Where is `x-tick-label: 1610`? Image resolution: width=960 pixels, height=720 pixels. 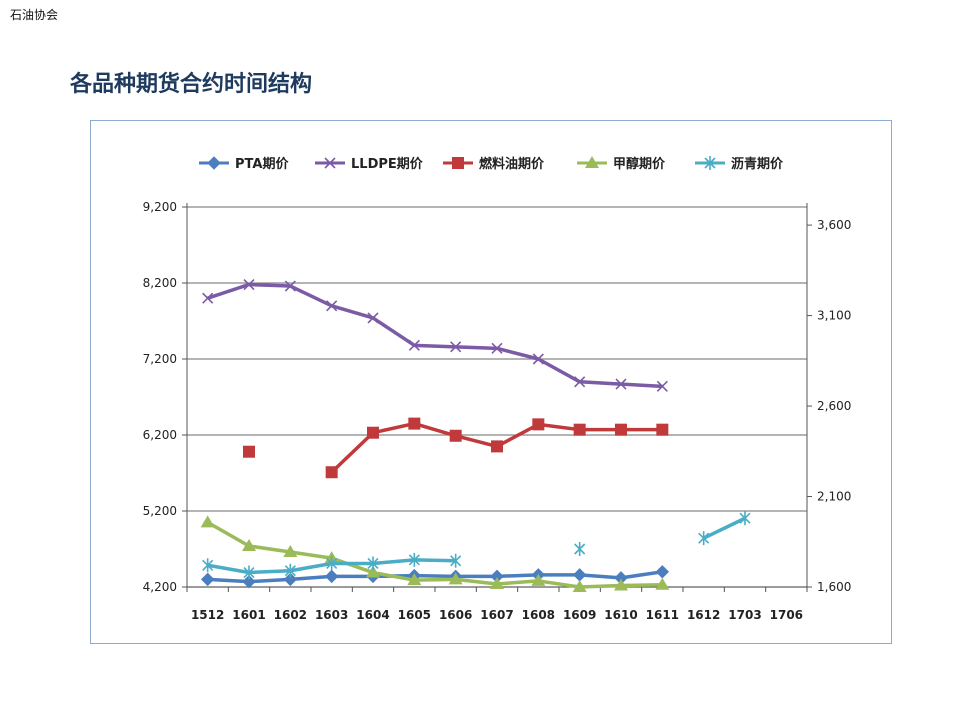
x-tick-label: 1610 is located at coordinates (620, 615).